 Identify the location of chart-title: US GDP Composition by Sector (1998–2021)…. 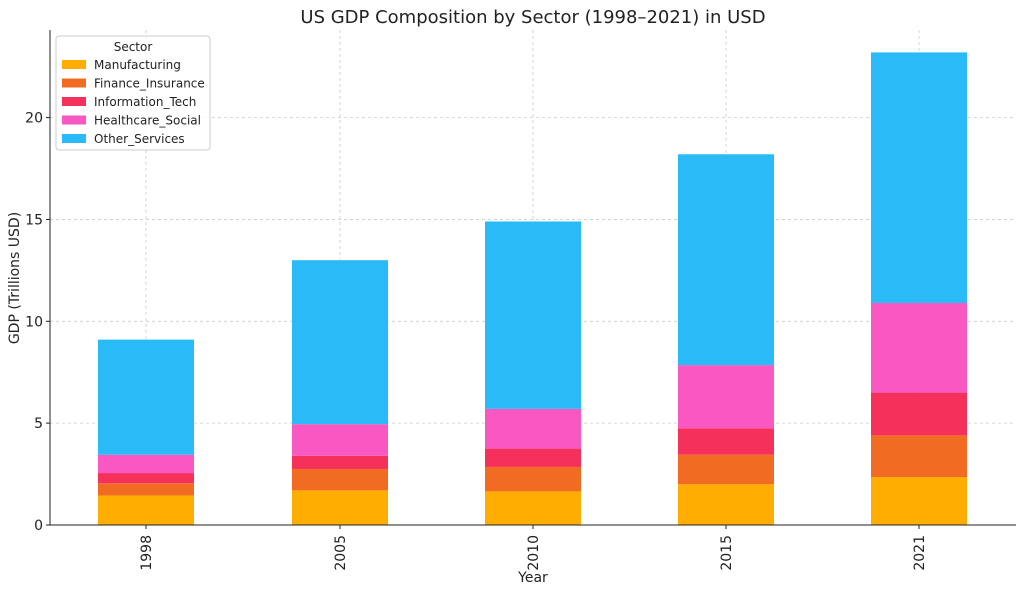
(532, 17).